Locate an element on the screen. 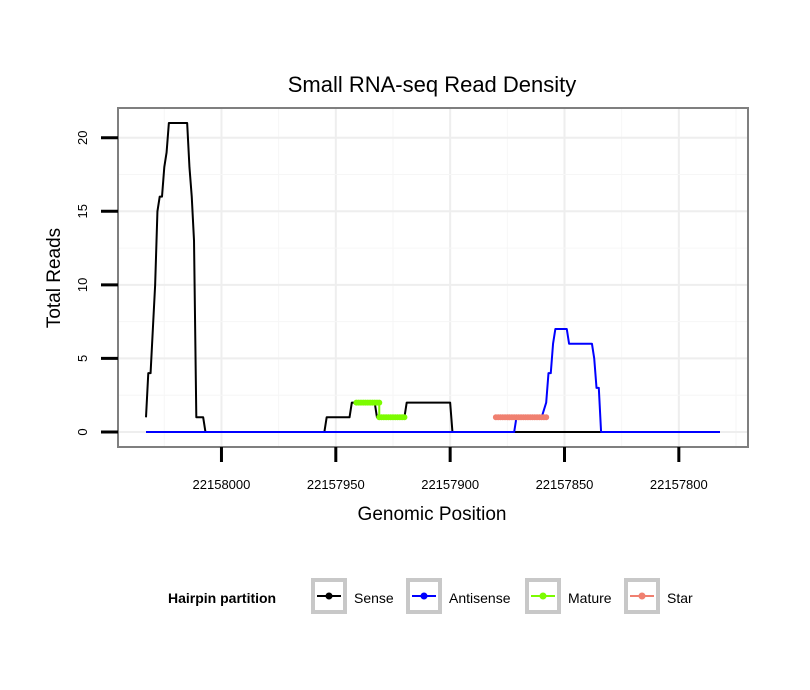 This screenshot has height=690, width=810. legend-marker-star is located at coordinates (642, 596).